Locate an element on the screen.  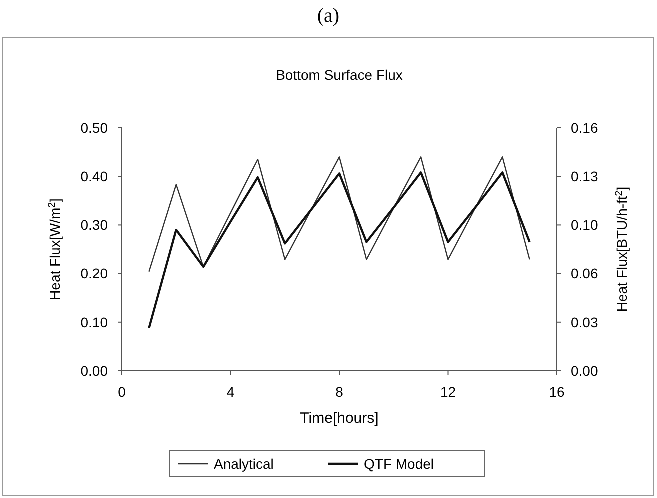
legend-label: QTF Model is located at coordinates (399, 464).